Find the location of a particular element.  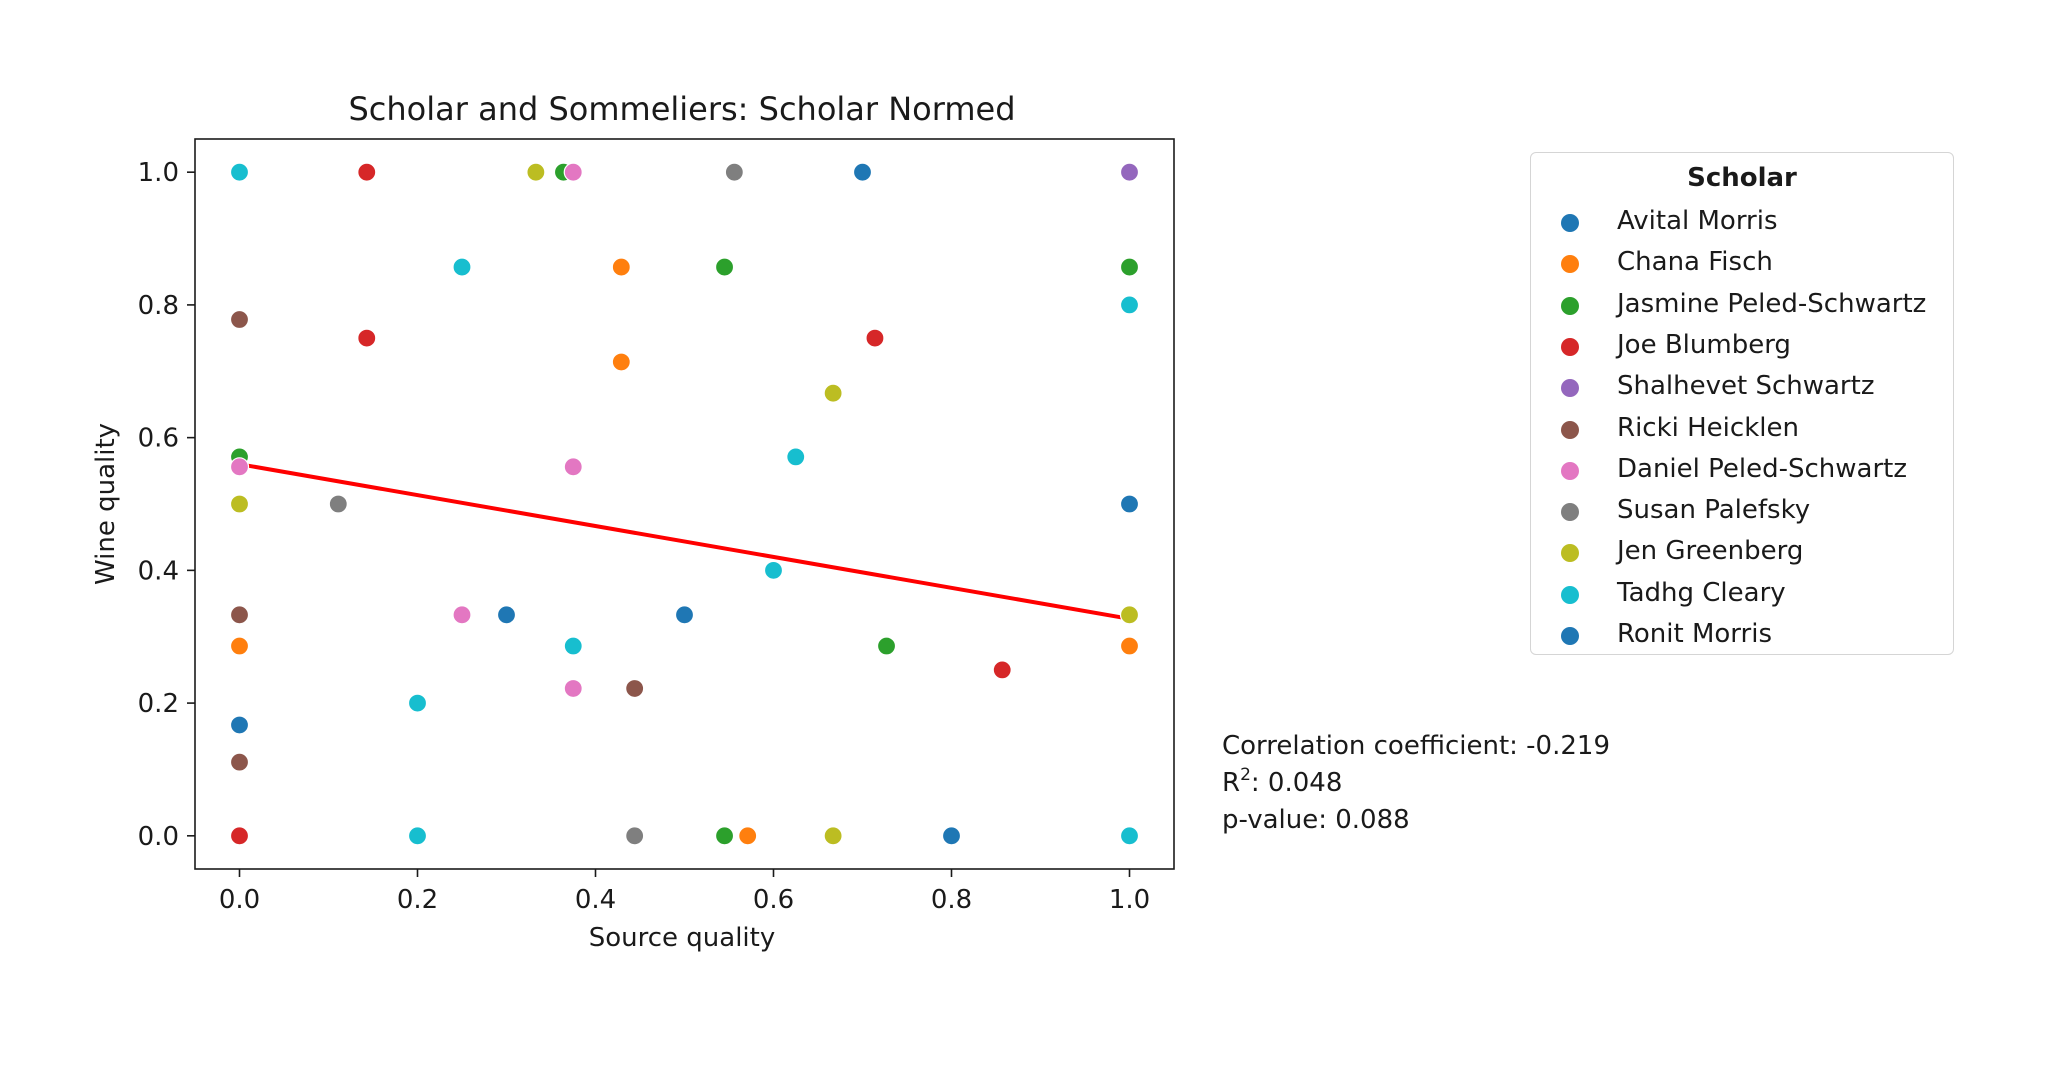

x-tick-label: 1.0 is located at coordinates (1129, 900).